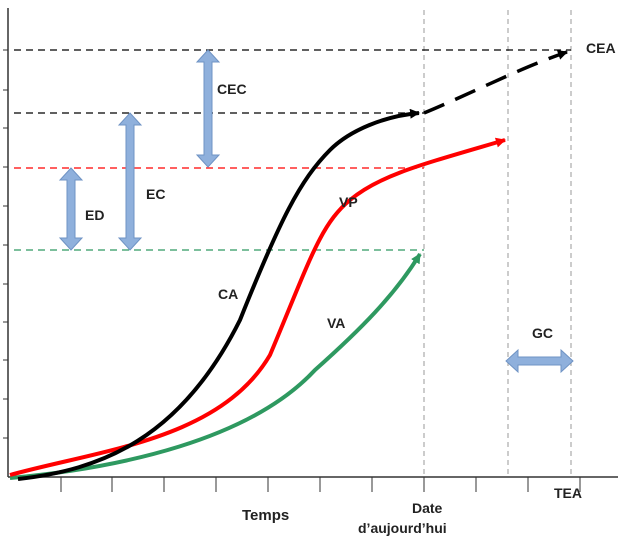 The image size is (622, 544). I want to click on cec-double-arrow, so click(208, 108).